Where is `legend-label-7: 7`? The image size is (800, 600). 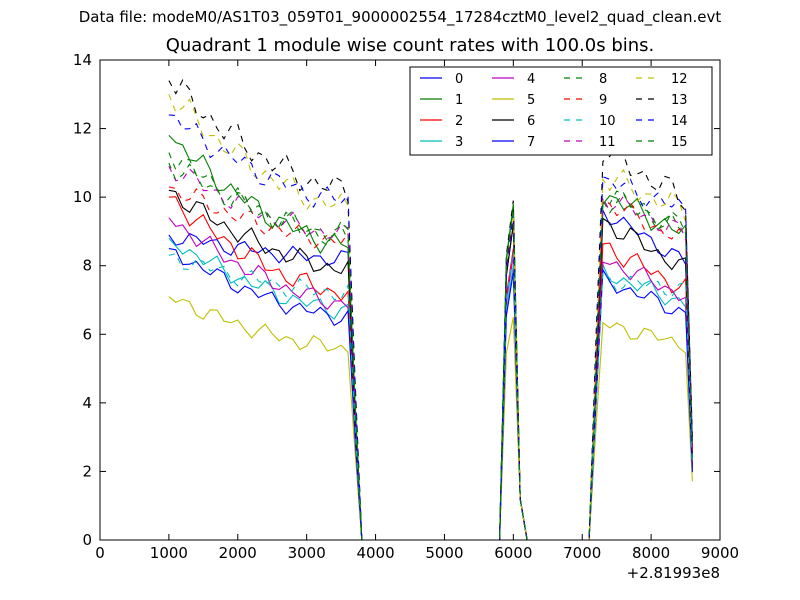 legend-label-7: 7 is located at coordinates (531, 142).